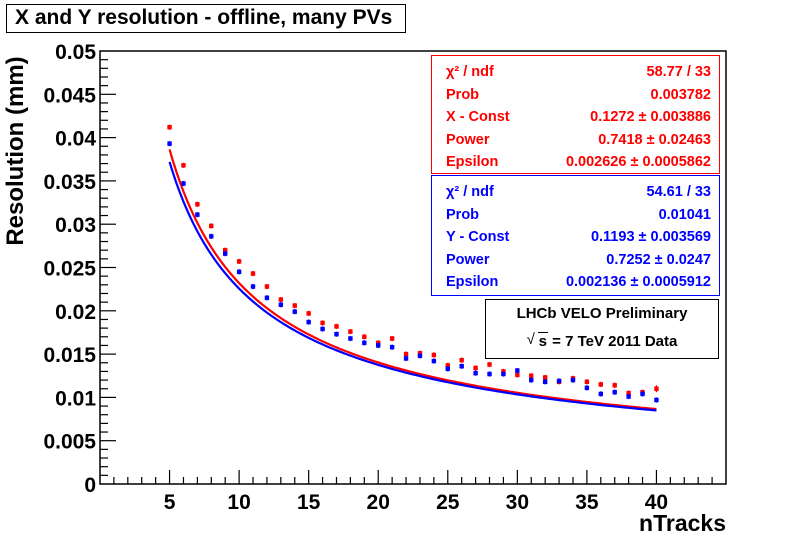 The width and height of the screenshot is (788, 537). Describe the element at coordinates (650, 117) in the screenshot. I see `stats-value: 0.1272 ± 0.003886` at that location.